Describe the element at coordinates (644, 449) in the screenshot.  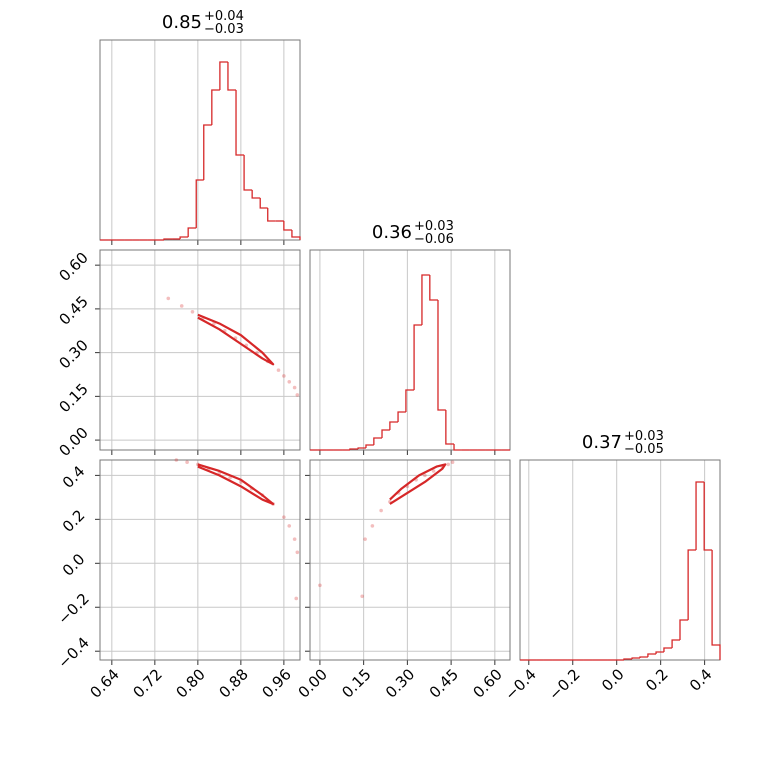
I see `panel-title-minus: −0.05` at that location.